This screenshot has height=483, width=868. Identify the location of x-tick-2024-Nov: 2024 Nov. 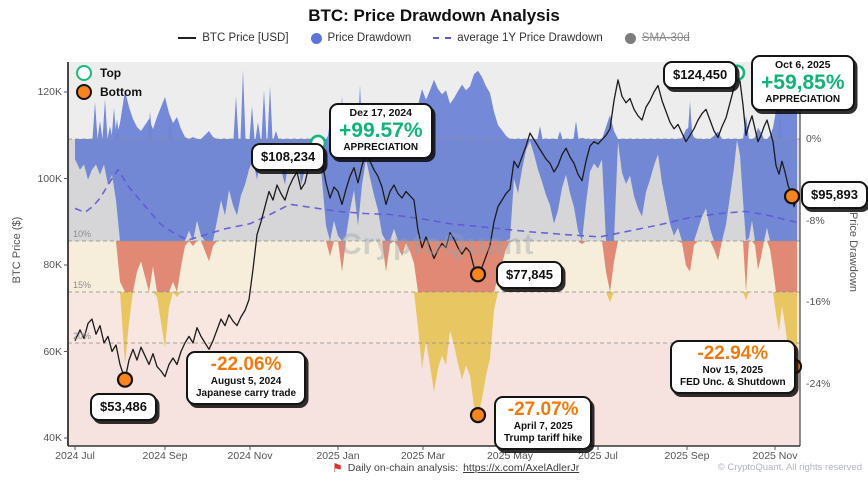
(250, 456).